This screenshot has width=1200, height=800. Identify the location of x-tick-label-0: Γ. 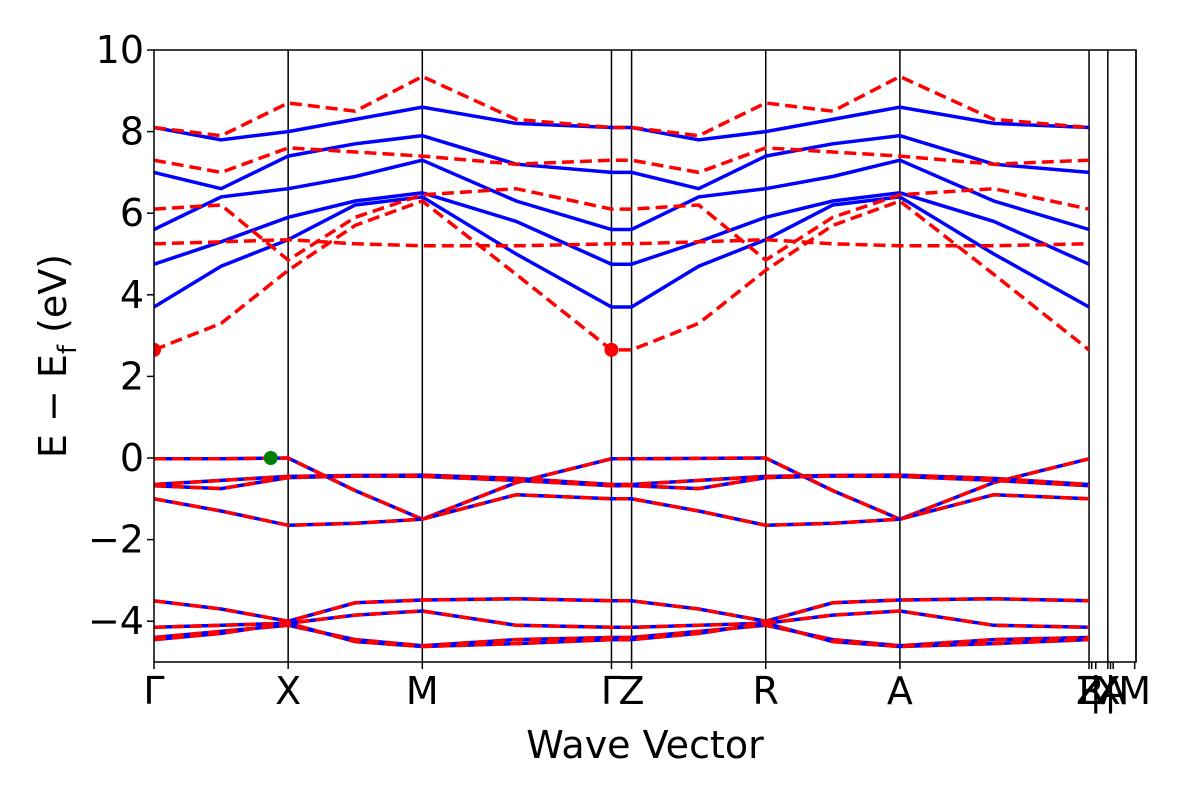
(153, 691).